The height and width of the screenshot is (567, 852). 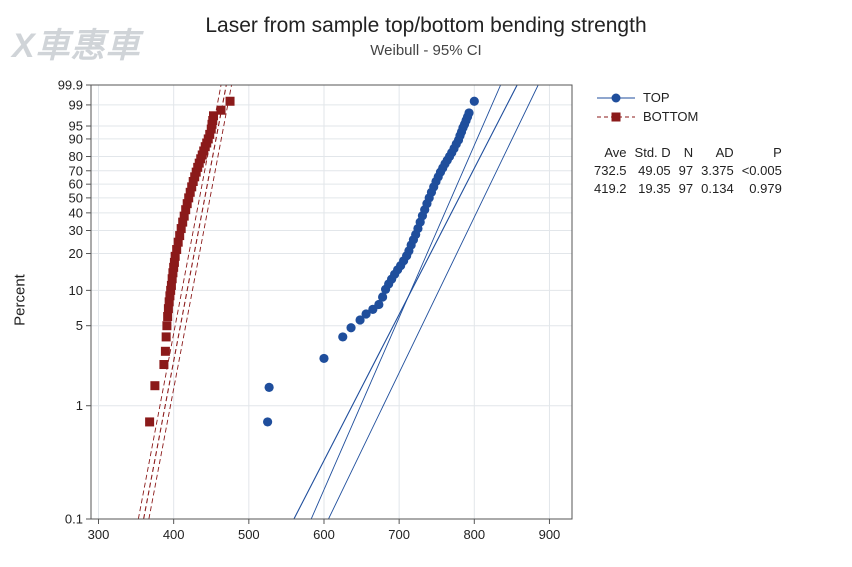 What do you see at coordinates (76, 126) in the screenshot?
I see `y-tick-label: 95` at bounding box center [76, 126].